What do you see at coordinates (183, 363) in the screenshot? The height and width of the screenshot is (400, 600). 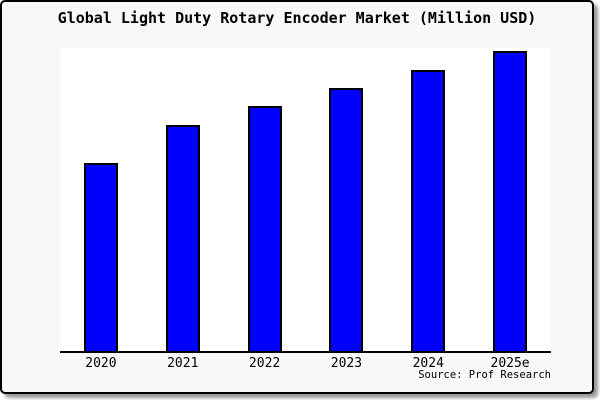 I see `x-tick-label-2021: 2021` at bounding box center [183, 363].